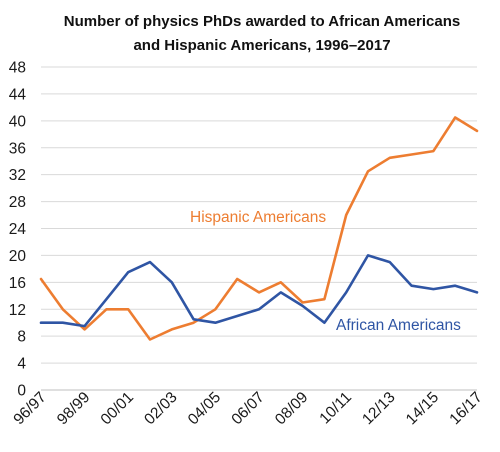  Describe the element at coordinates (21, 391) in the screenshot. I see `y-tick-label: 0` at that location.